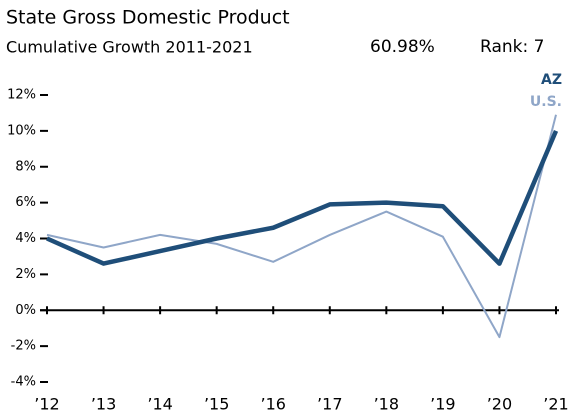 The width and height of the screenshot is (571, 419). I want to click on x-tick-label: ’13, so click(103, 404).